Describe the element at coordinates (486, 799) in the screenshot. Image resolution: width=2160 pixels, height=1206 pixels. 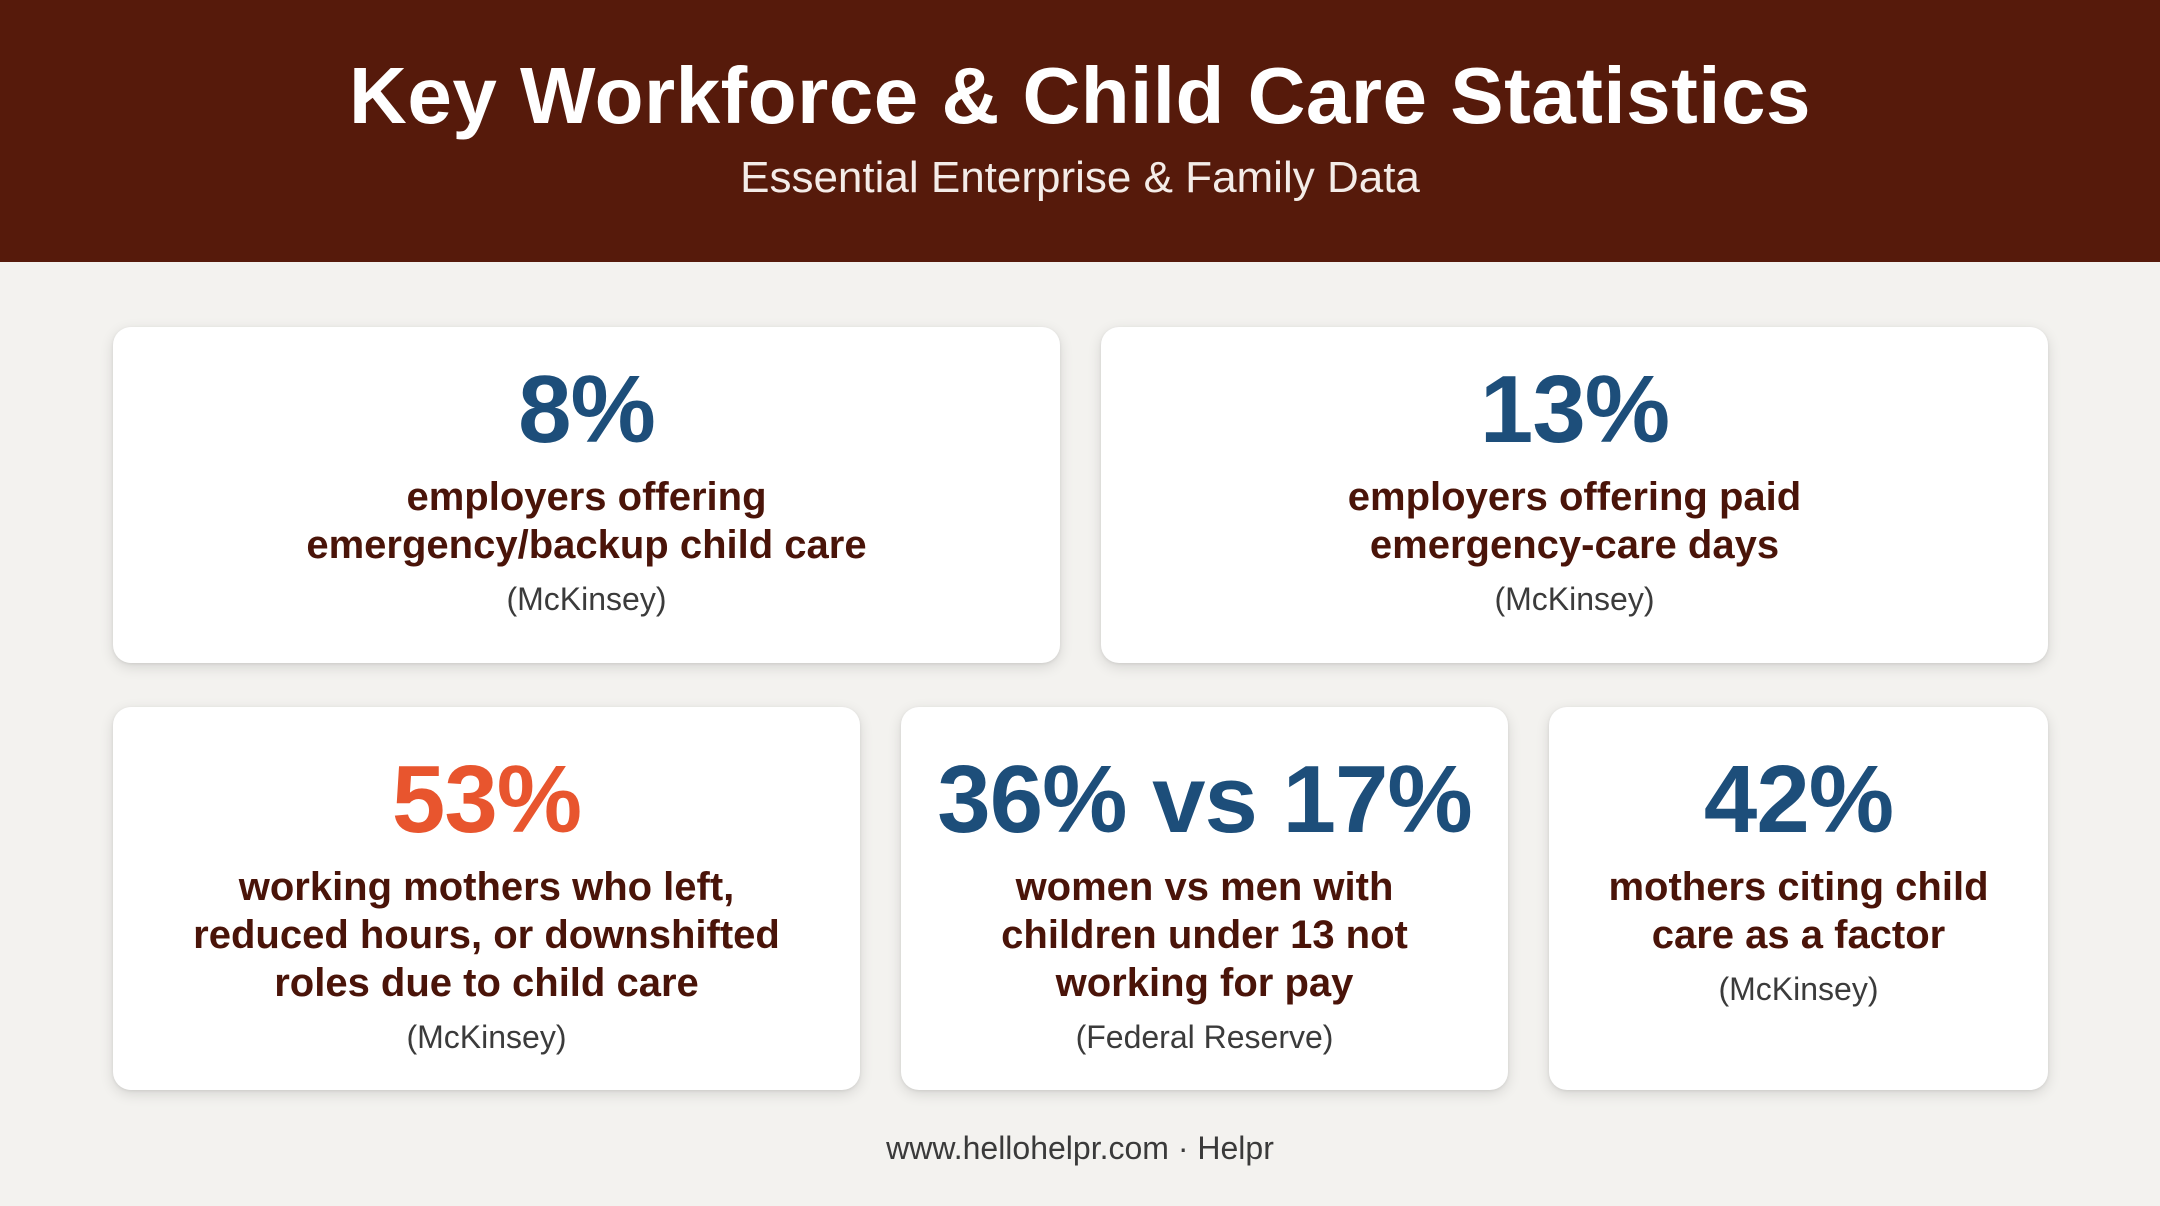
I see `stat-value: 53%` at that location.